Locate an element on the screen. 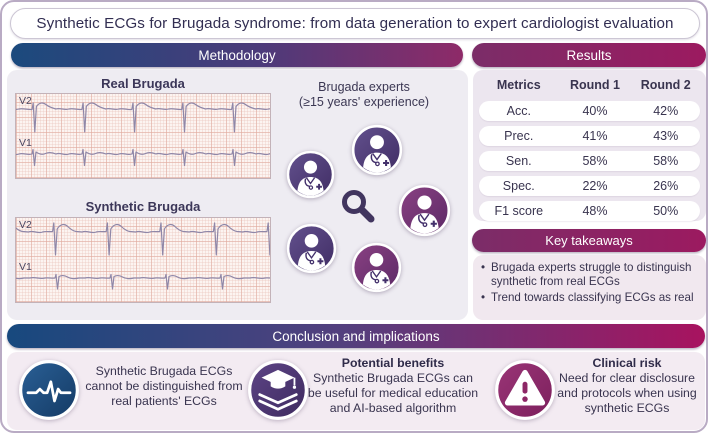  real-brugada-label: Real Brugada is located at coordinates (143, 83).